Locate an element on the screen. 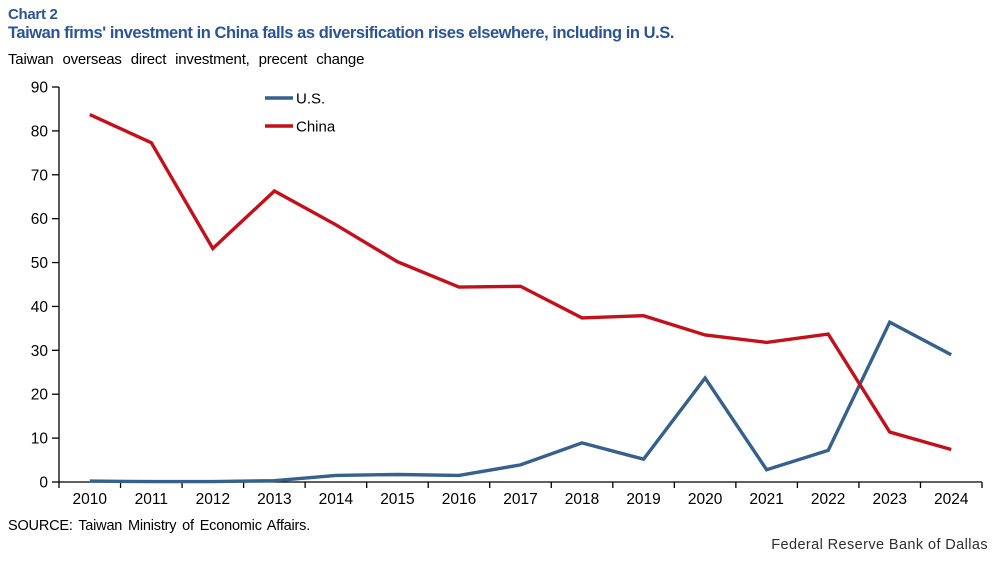 This screenshot has width=997, height=565. y-tick-label: 0 is located at coordinates (43, 483).